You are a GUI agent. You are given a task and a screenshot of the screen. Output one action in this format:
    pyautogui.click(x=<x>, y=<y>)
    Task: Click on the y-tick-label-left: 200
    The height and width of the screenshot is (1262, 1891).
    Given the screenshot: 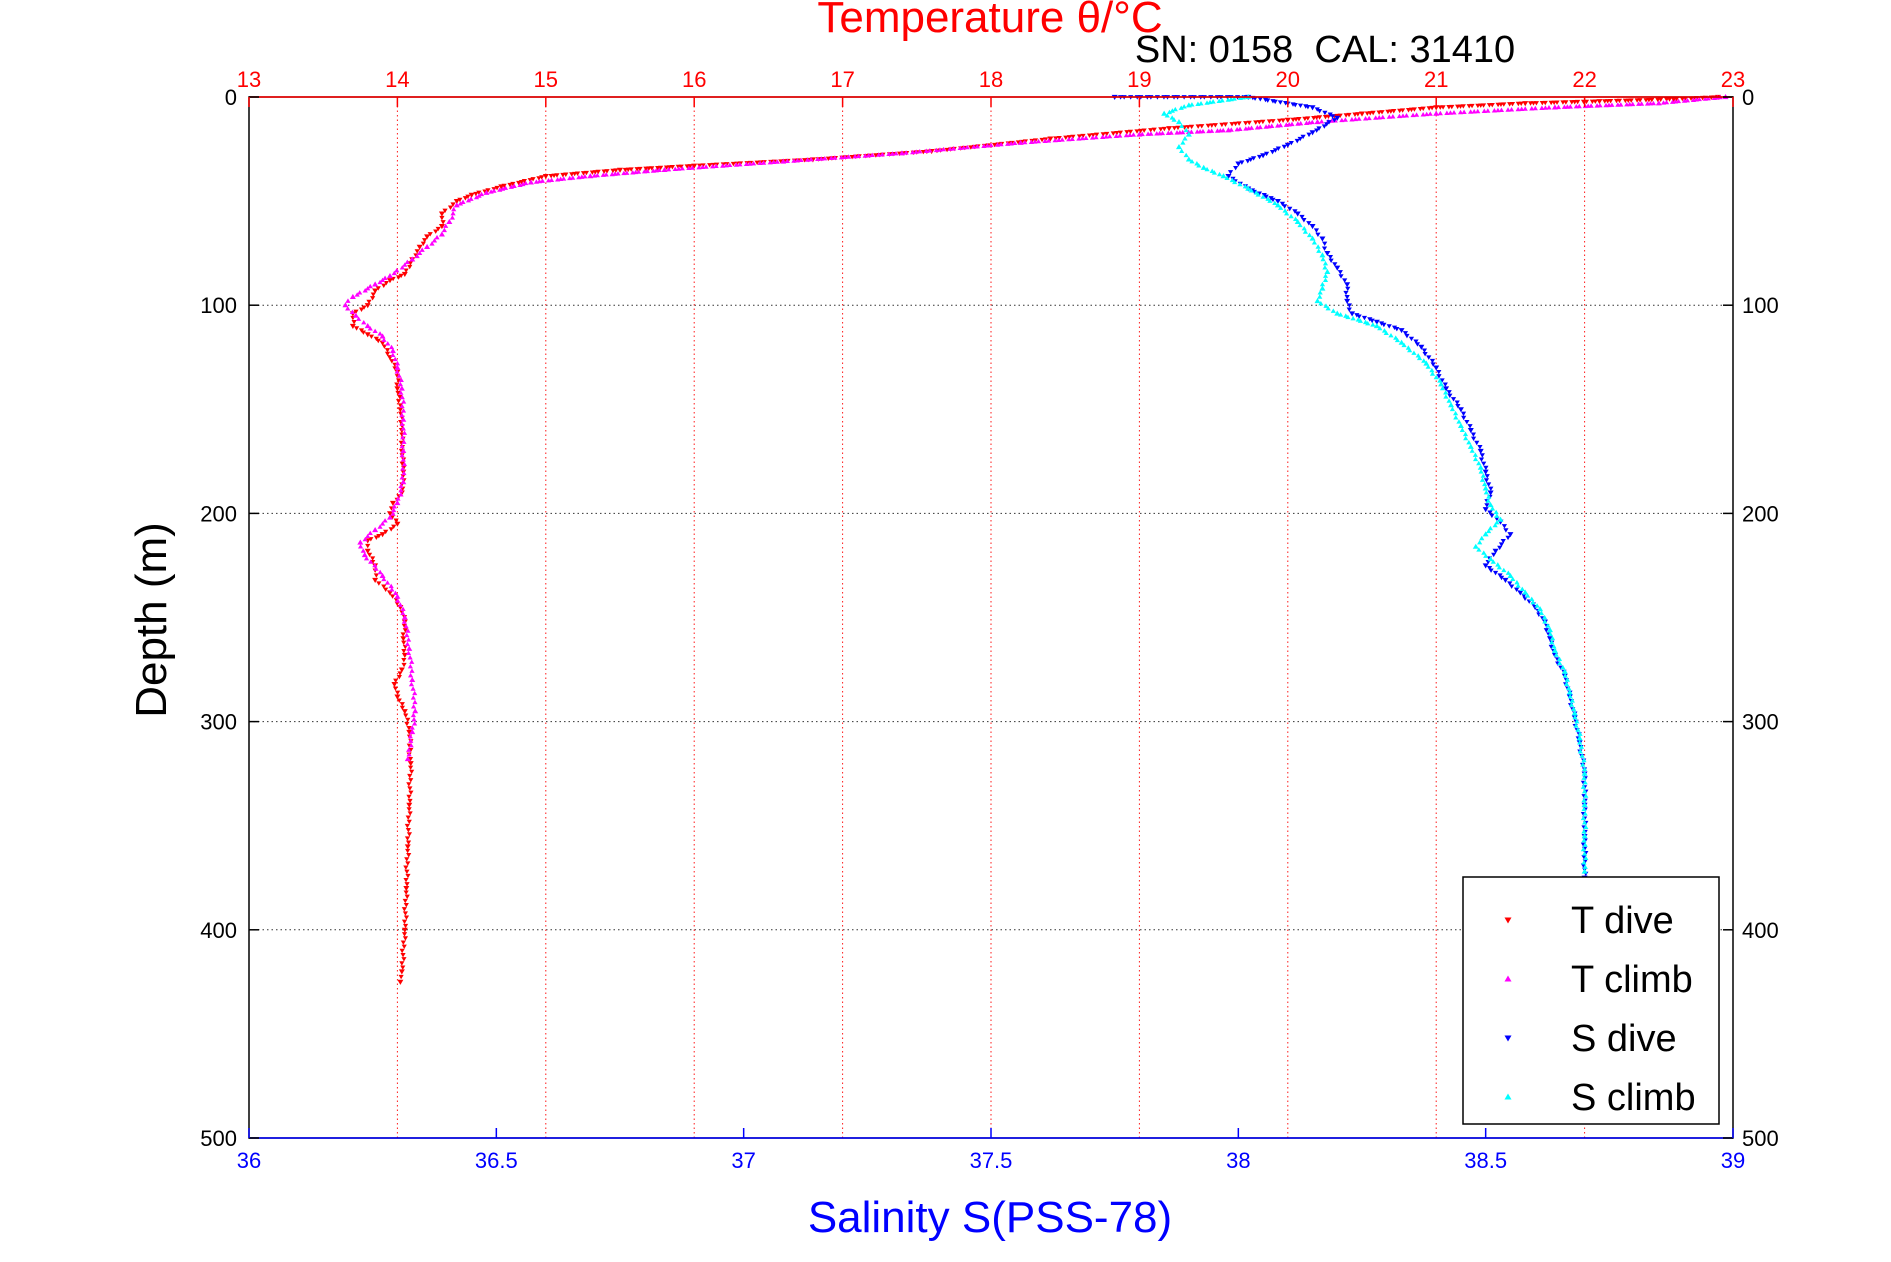 What is the action you would take?
    pyautogui.click(x=218, y=513)
    